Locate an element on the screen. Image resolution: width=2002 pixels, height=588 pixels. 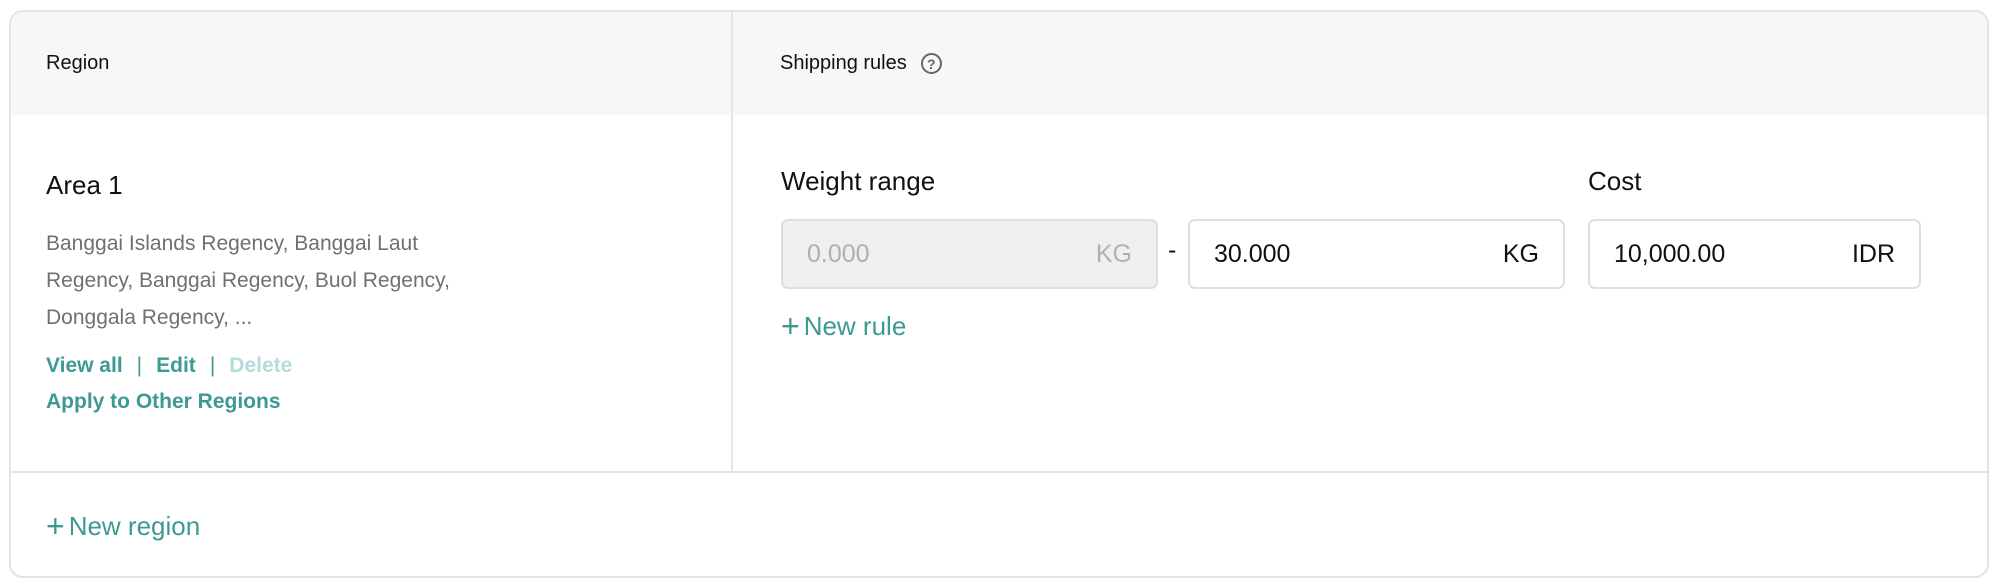
column-divider is located at coordinates (732, 242).